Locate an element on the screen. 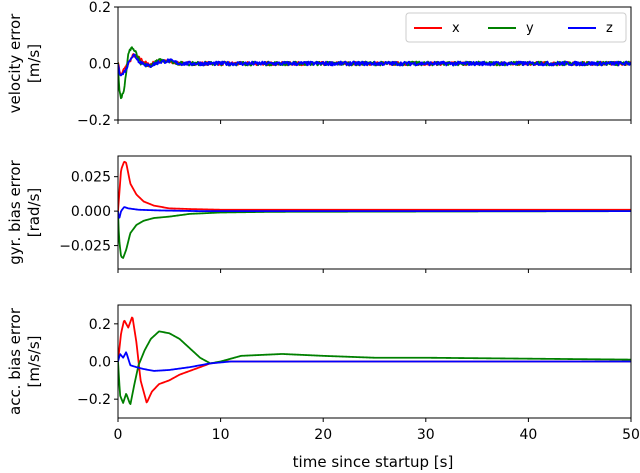  x-tick-label: 20 is located at coordinates (323, 435).